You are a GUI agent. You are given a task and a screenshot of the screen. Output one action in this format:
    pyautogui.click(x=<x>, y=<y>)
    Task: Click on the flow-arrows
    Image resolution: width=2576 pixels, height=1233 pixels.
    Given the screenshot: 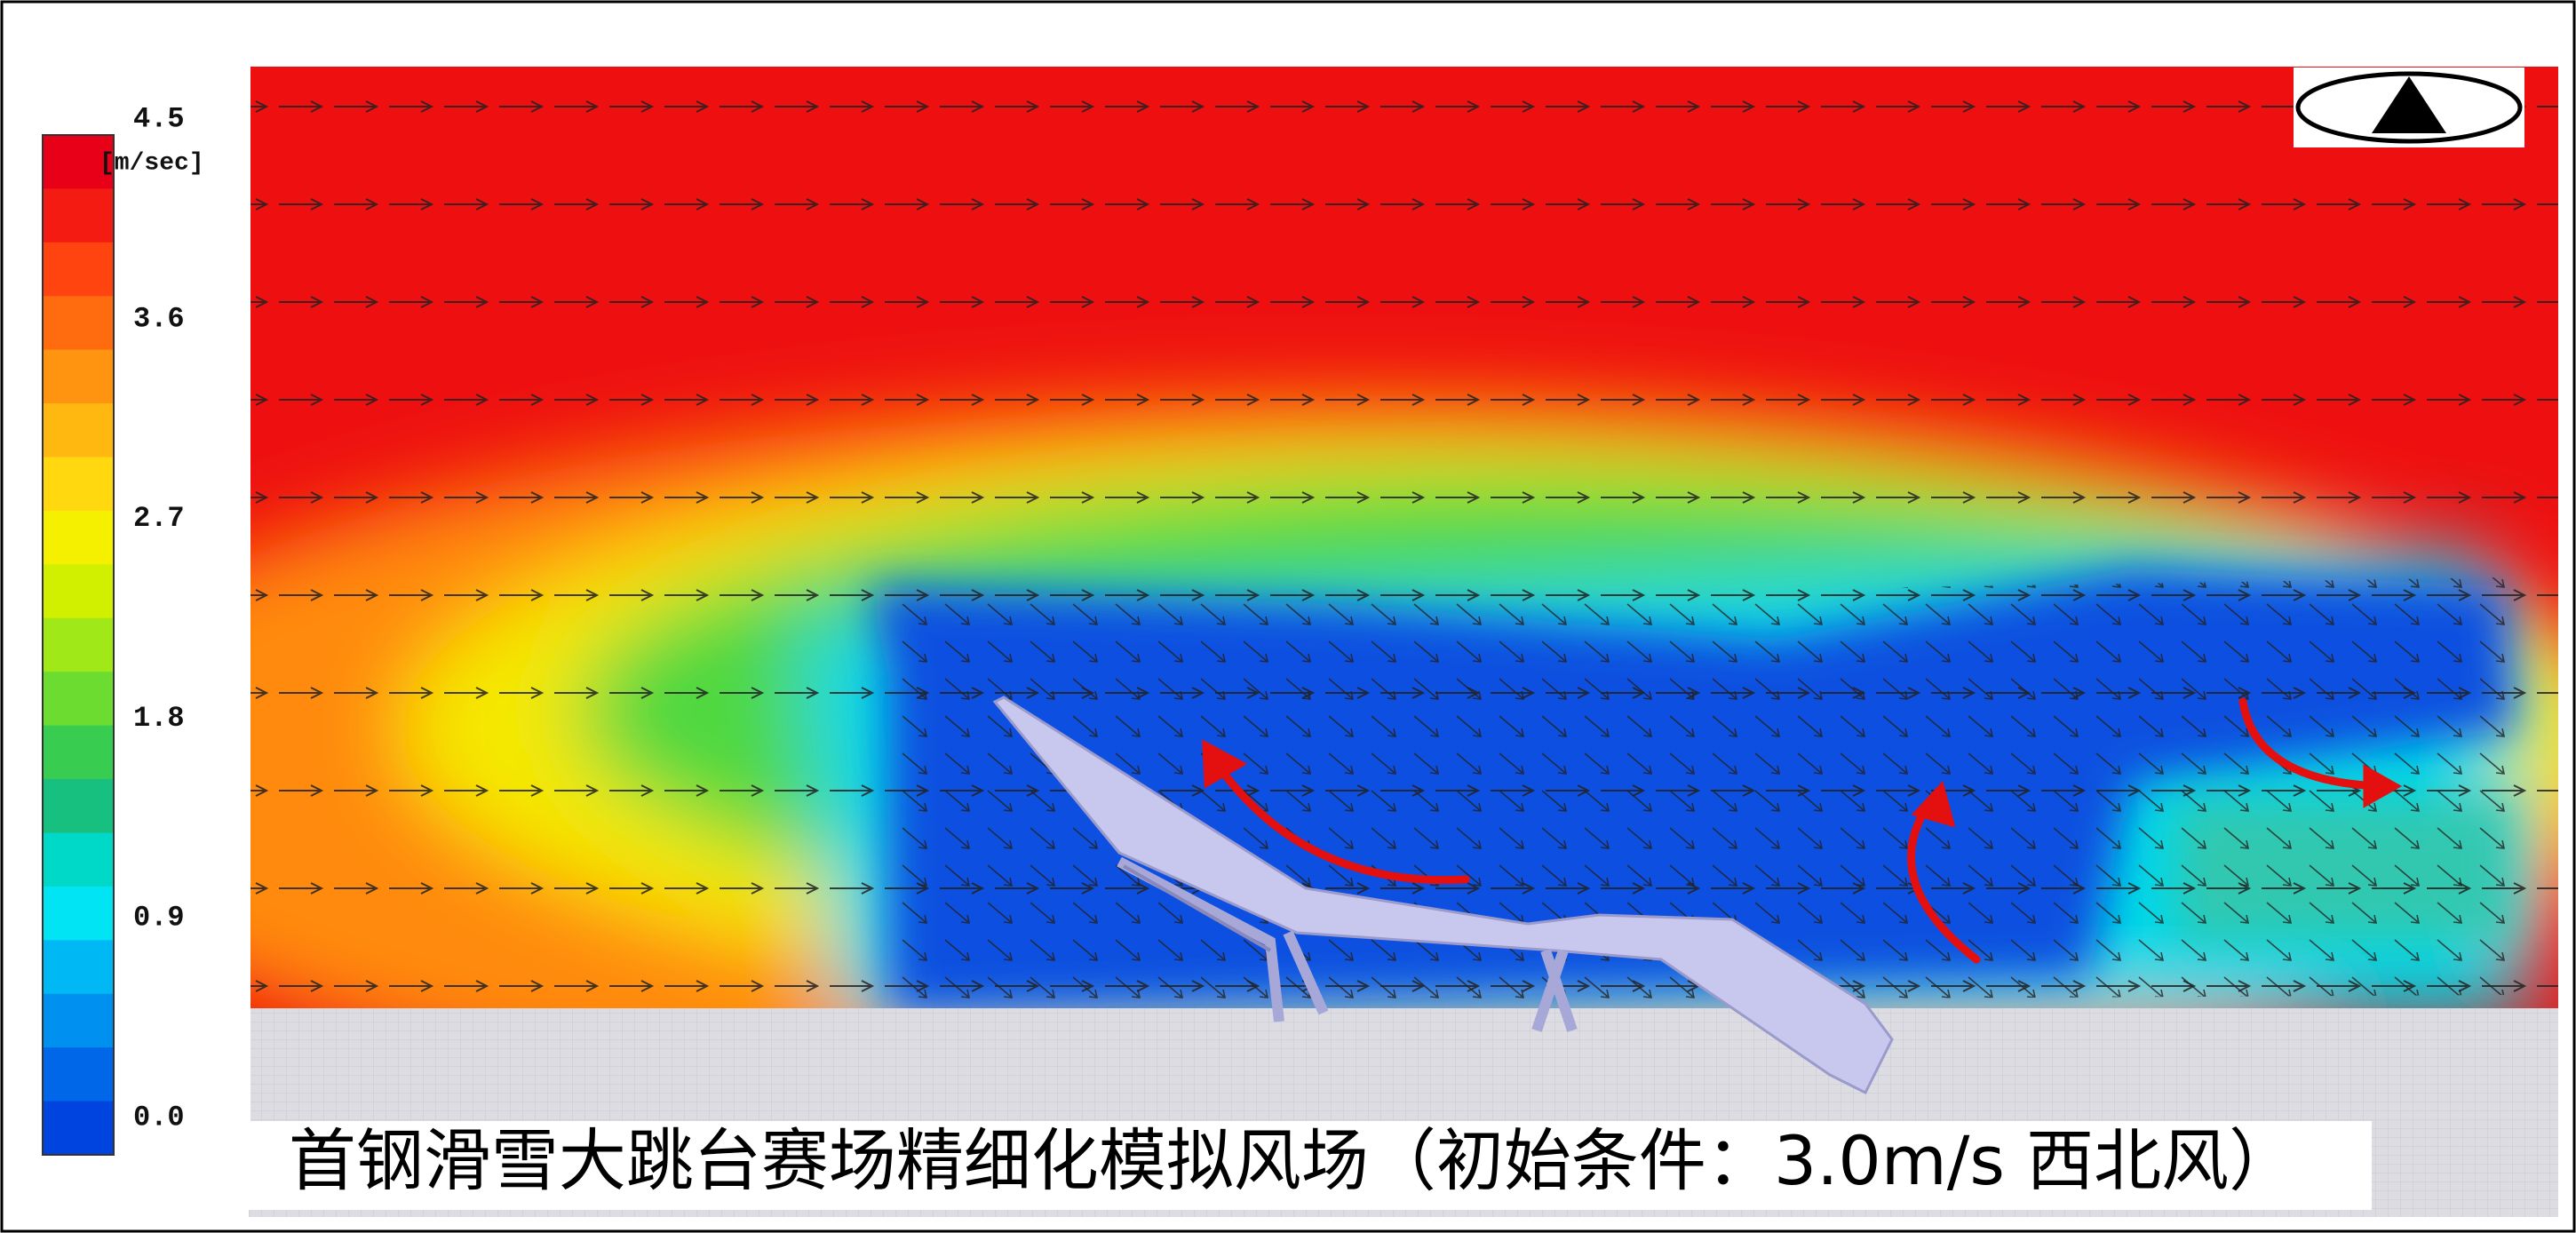 What is the action you would take?
    pyautogui.click(x=1802, y=830)
    